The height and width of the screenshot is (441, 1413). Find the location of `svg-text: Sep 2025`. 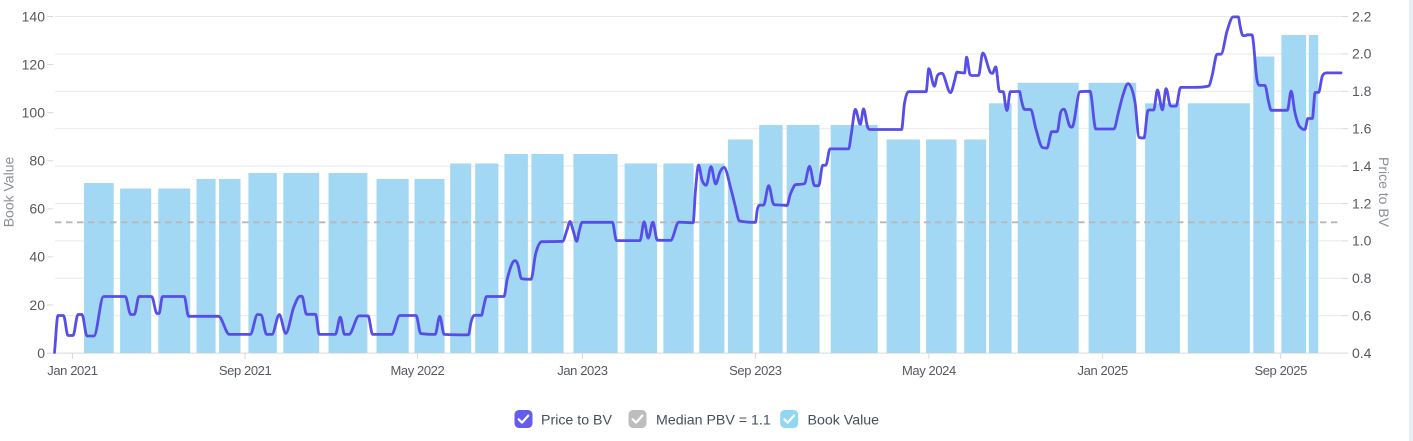

svg-text: Sep 2025 is located at coordinates (1280, 370).